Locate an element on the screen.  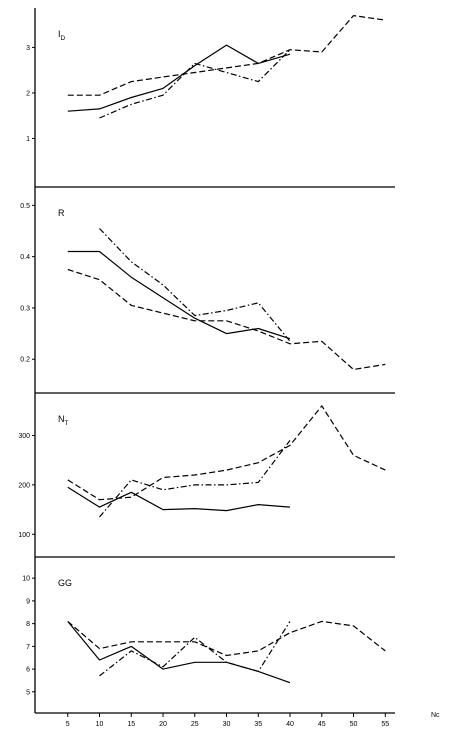
panel-label: R is located at coordinates (61, 213).